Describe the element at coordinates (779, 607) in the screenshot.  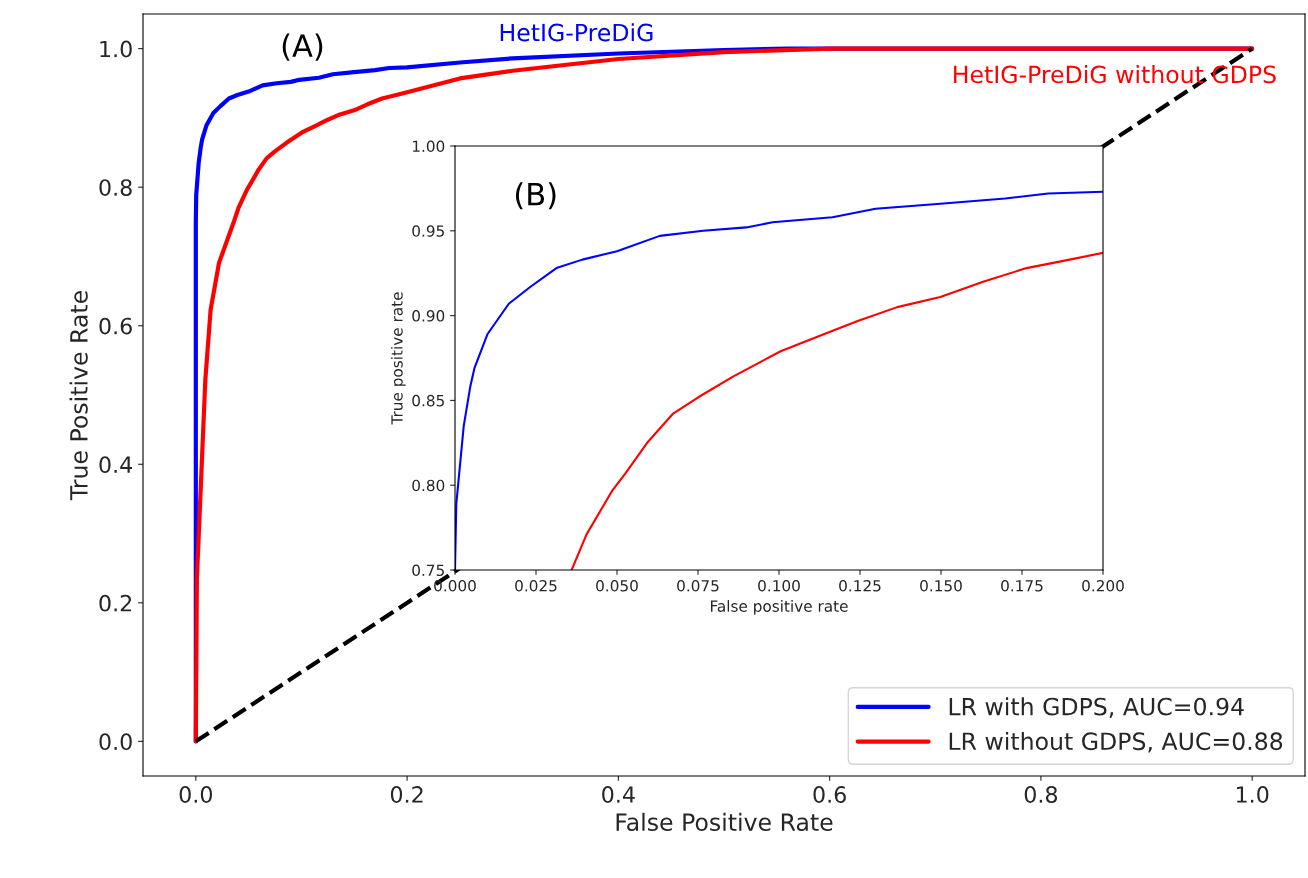
I see `x-axis-title: False positive rate` at that location.